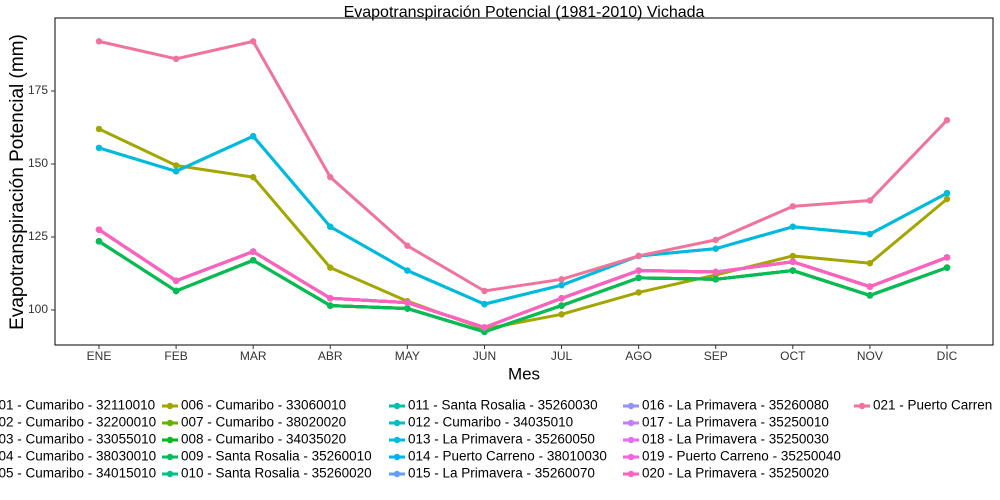 The image size is (1000, 500). What do you see at coordinates (38, 163) in the screenshot?
I see `y-tick-label: 150` at bounding box center [38, 163].